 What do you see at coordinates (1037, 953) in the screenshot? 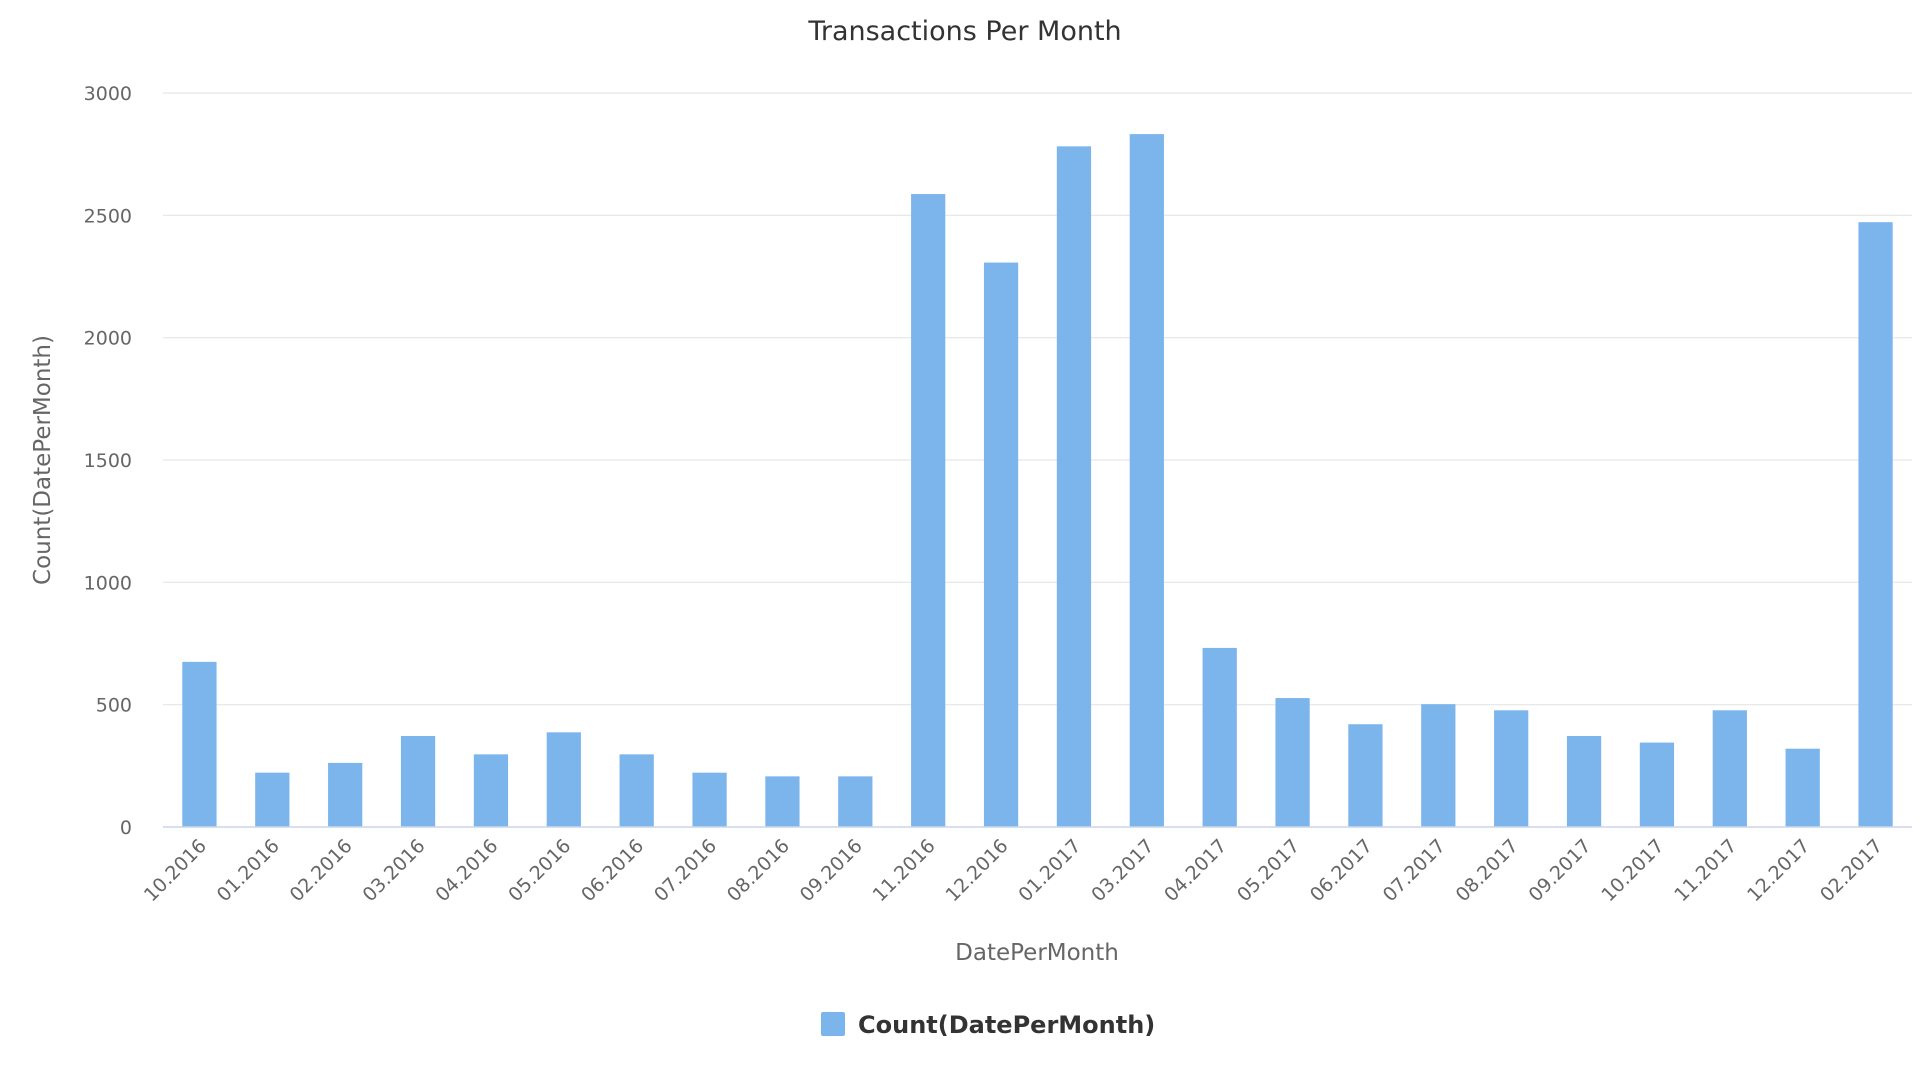
I see `x-axis-title: DatePerMonth` at bounding box center [1037, 953].